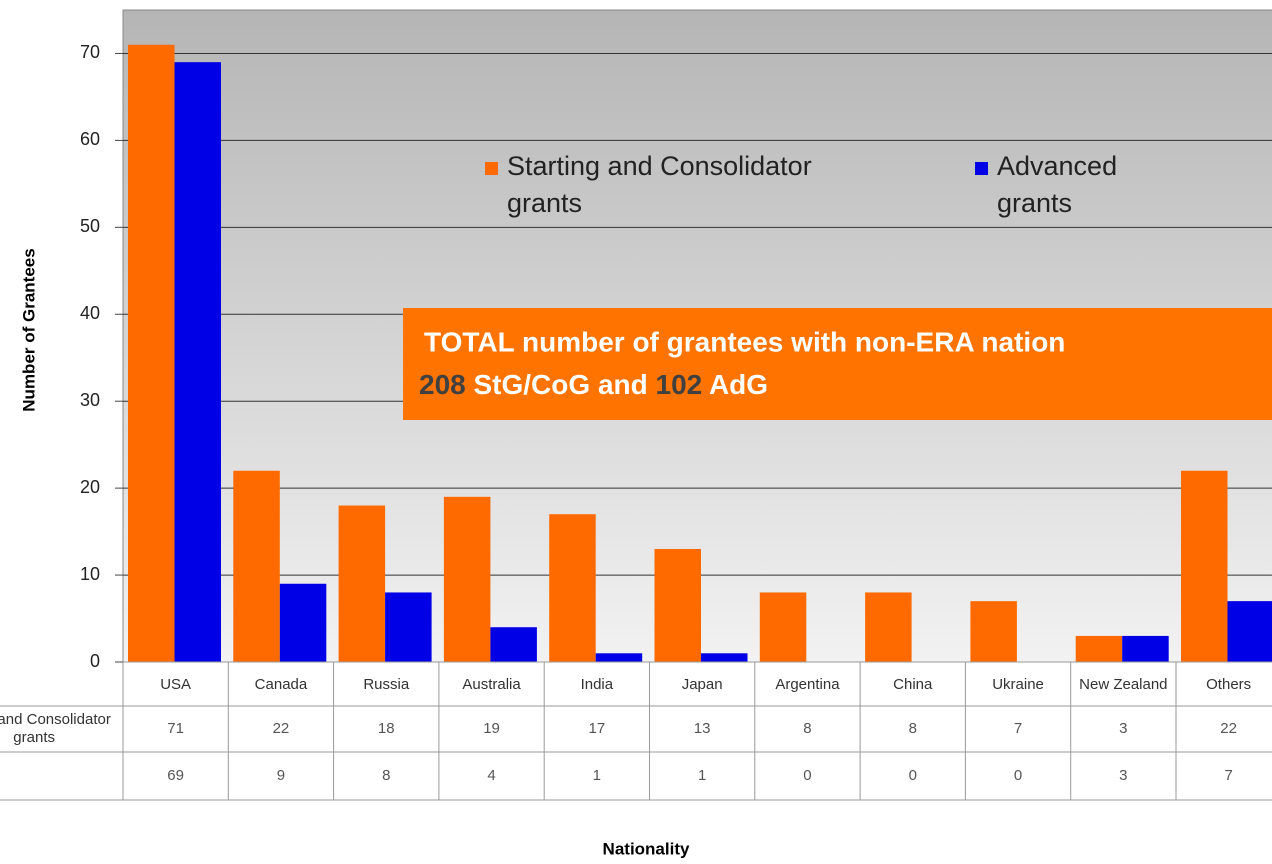  What do you see at coordinates (702, 684) in the screenshot?
I see `x-tick-label: Japan` at bounding box center [702, 684].